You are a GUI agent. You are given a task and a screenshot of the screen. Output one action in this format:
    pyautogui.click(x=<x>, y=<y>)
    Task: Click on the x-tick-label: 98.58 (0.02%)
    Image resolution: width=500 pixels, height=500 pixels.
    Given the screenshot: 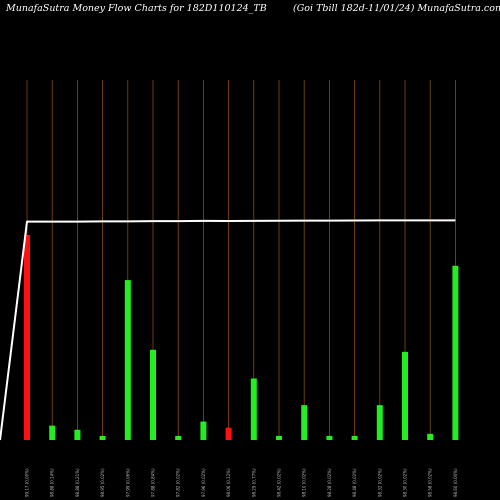 What is the action you would take?
    pyautogui.click(x=430, y=482)
    